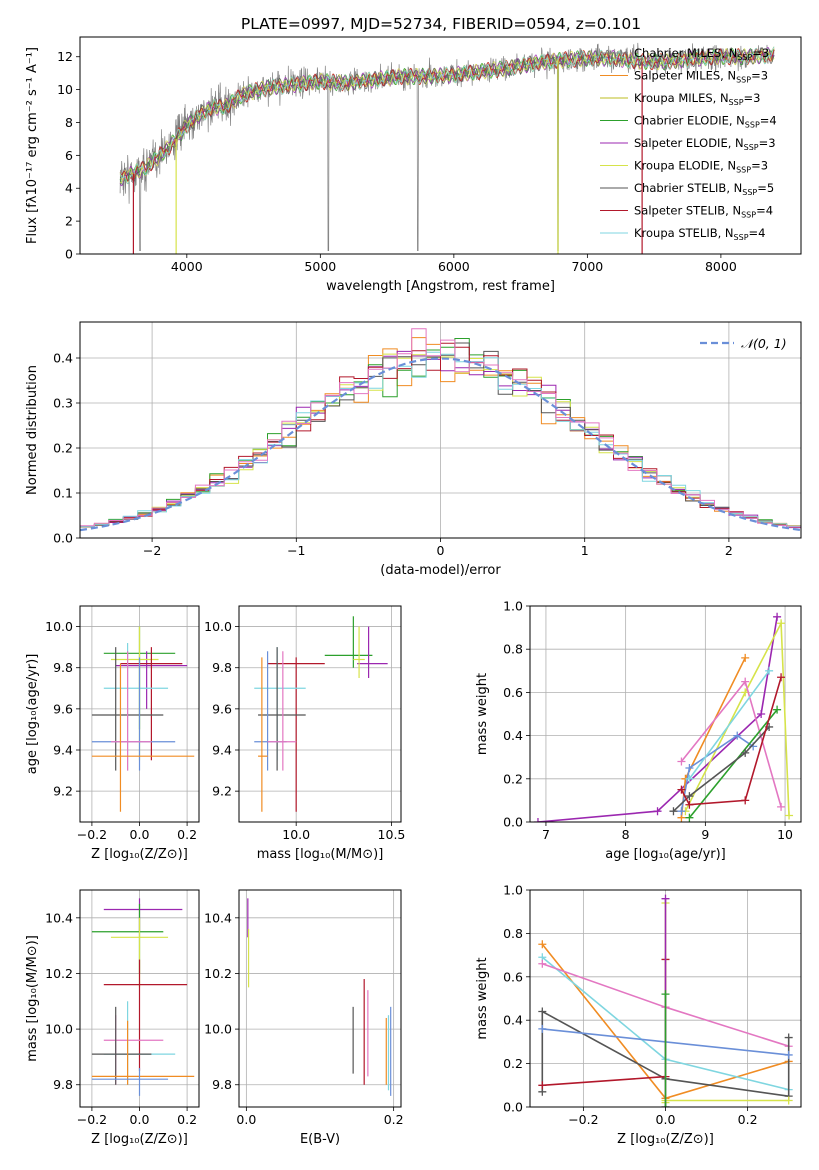  What do you see at coordinates (69, 254) in the screenshot?
I see `y-tick-label: 0` at bounding box center [69, 254].